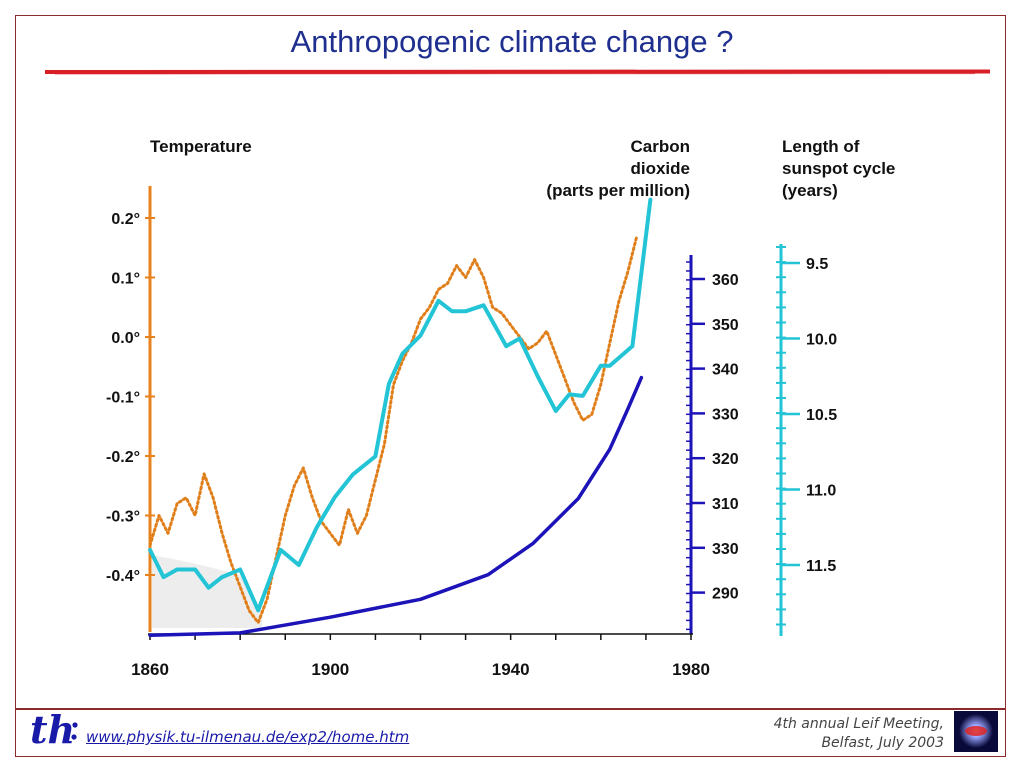 This screenshot has height=768, width=1024. What do you see at coordinates (691, 669) in the screenshot?
I see `x-tick-label: 1980` at bounding box center [691, 669].